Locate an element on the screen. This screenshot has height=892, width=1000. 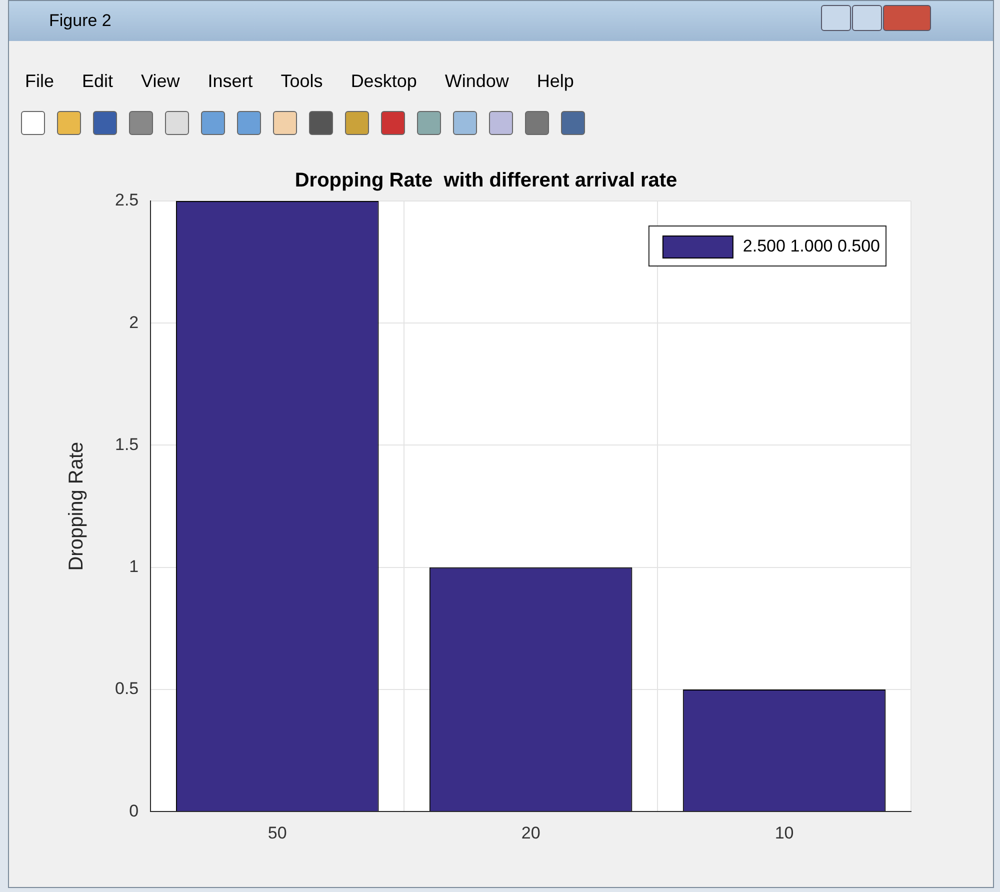
x-tick-label: 20 is located at coordinates (530, 832).